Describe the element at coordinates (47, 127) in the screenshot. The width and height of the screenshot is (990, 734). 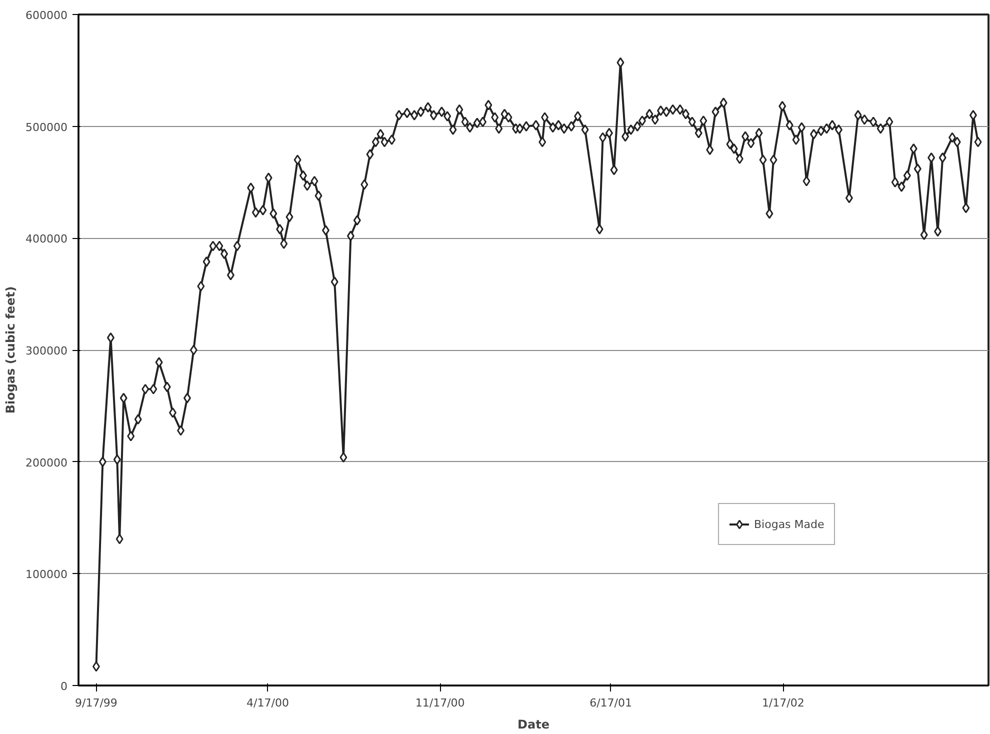
I see `y-tick-label: 500000` at that location.